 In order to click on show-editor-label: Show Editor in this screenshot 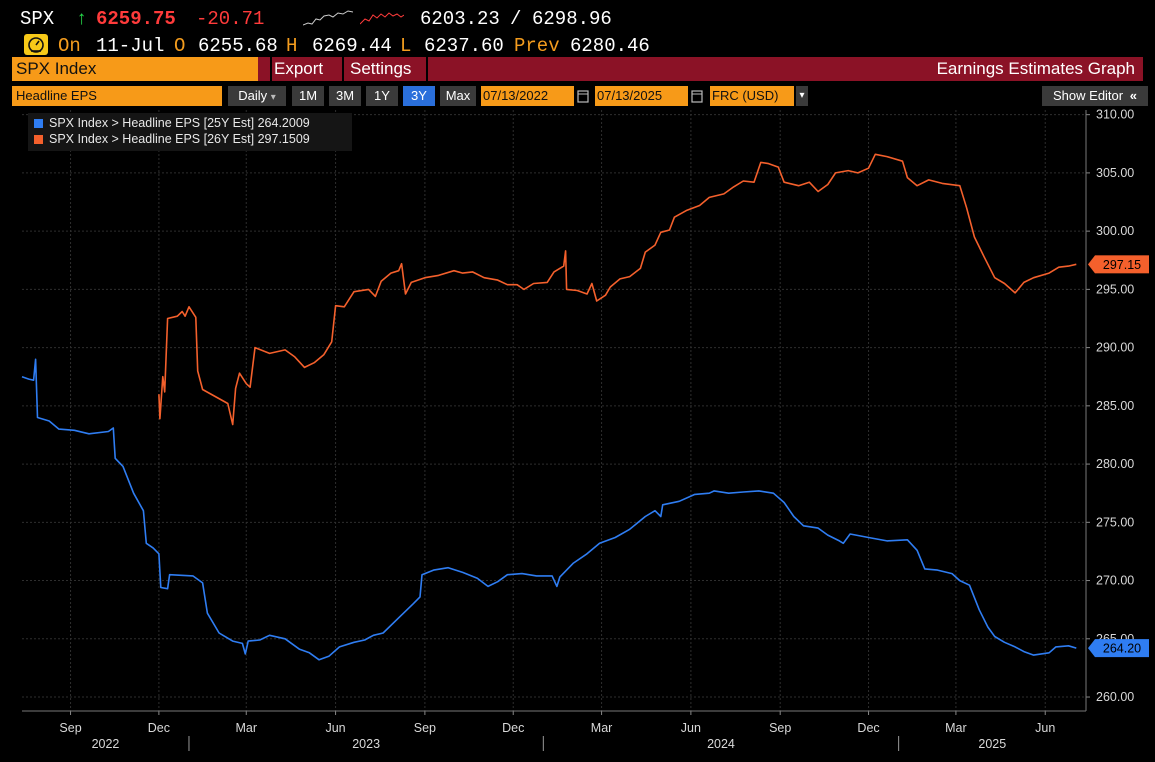, I will do `click(1088, 95)`.